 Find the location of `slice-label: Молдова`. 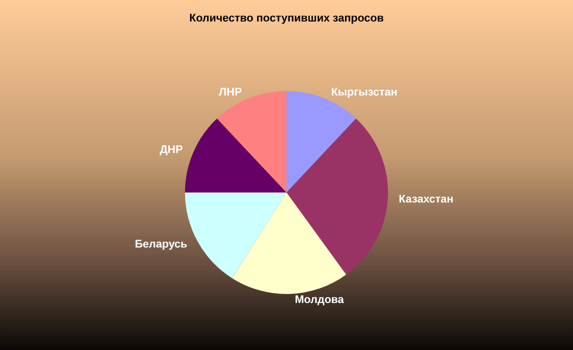

slice-label: Молдова is located at coordinates (319, 300).